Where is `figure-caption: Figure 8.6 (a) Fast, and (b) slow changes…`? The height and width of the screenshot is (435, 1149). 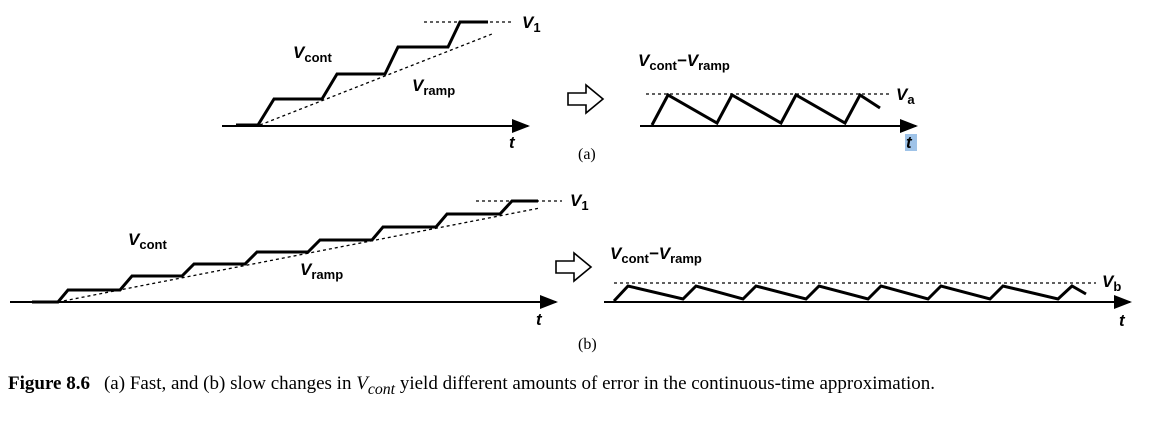 figure-caption: Figure 8.6 (a) Fast, and (b) slow changes… is located at coordinates (573, 386).